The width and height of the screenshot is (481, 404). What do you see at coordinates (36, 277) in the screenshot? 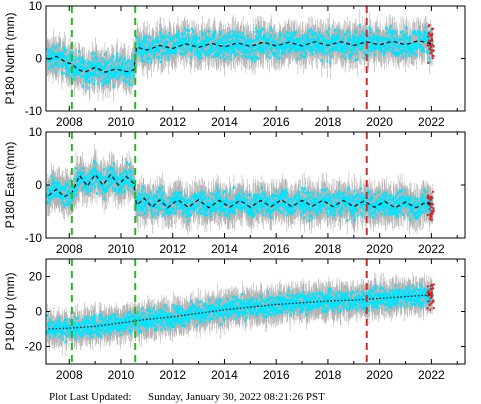
I see `y-tick-label: 20` at bounding box center [36, 277].